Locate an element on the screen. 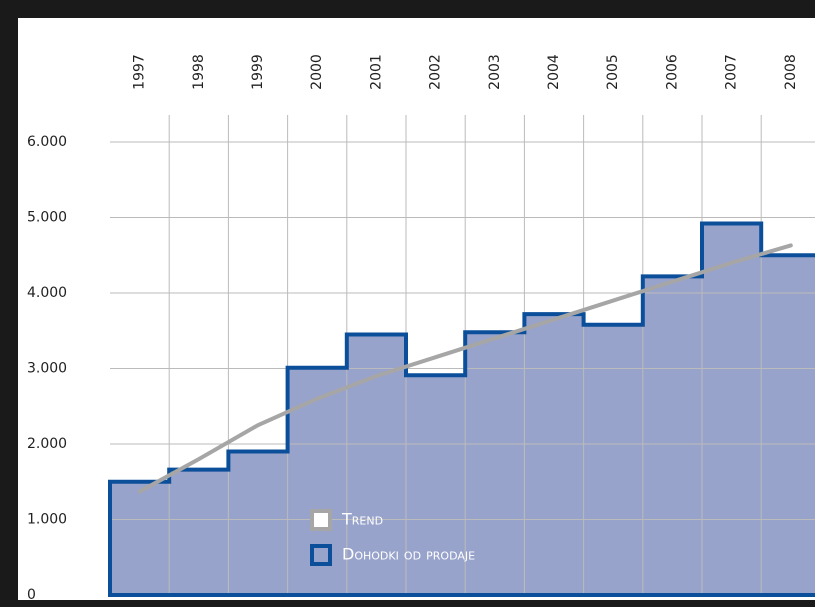 The image size is (815, 607). x-tick-label: 2005 is located at coordinates (613, 72).